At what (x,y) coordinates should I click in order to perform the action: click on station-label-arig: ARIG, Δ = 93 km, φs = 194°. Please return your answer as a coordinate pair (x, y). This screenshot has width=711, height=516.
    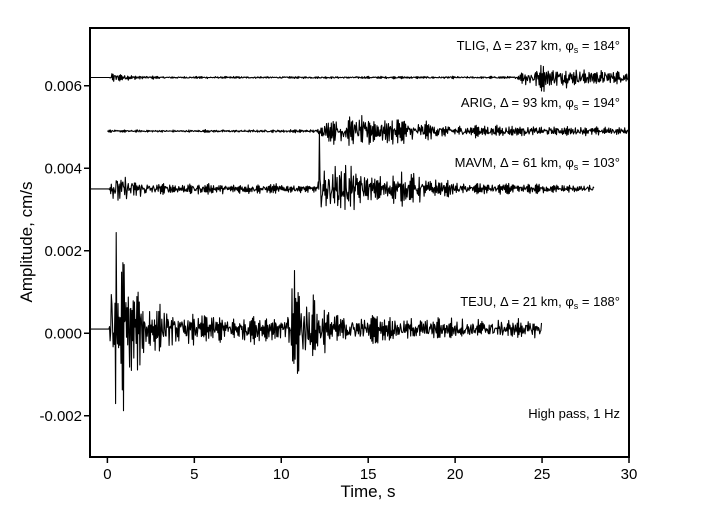
    Looking at the image, I should click on (540, 103).